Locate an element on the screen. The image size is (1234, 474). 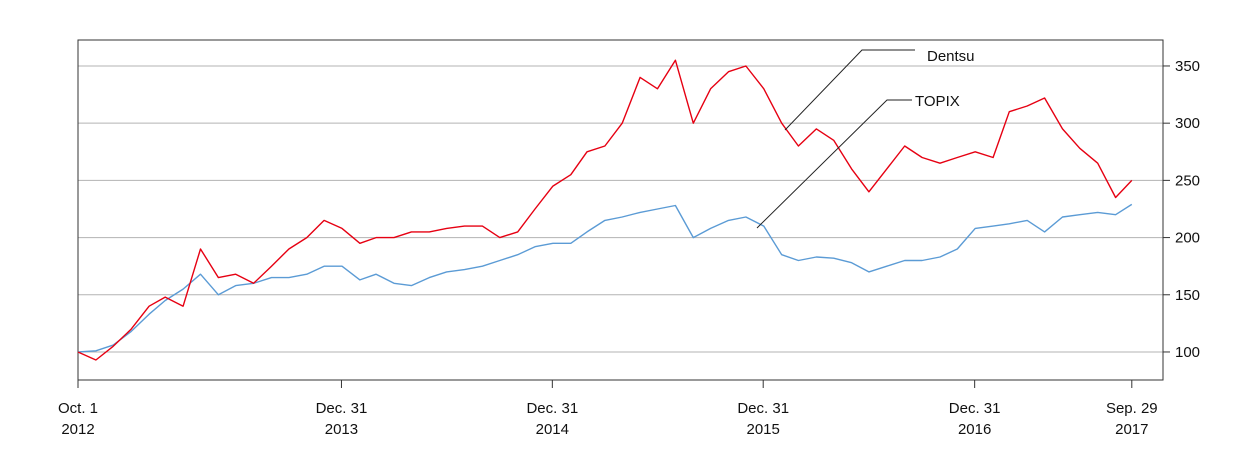
x-tick-label: 2016 is located at coordinates (974, 429).